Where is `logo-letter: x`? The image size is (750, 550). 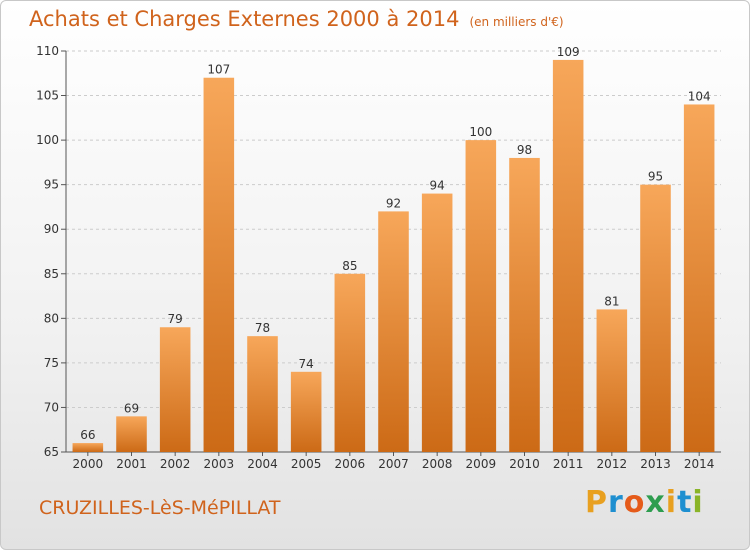
logo-letter: x is located at coordinates (655, 502).